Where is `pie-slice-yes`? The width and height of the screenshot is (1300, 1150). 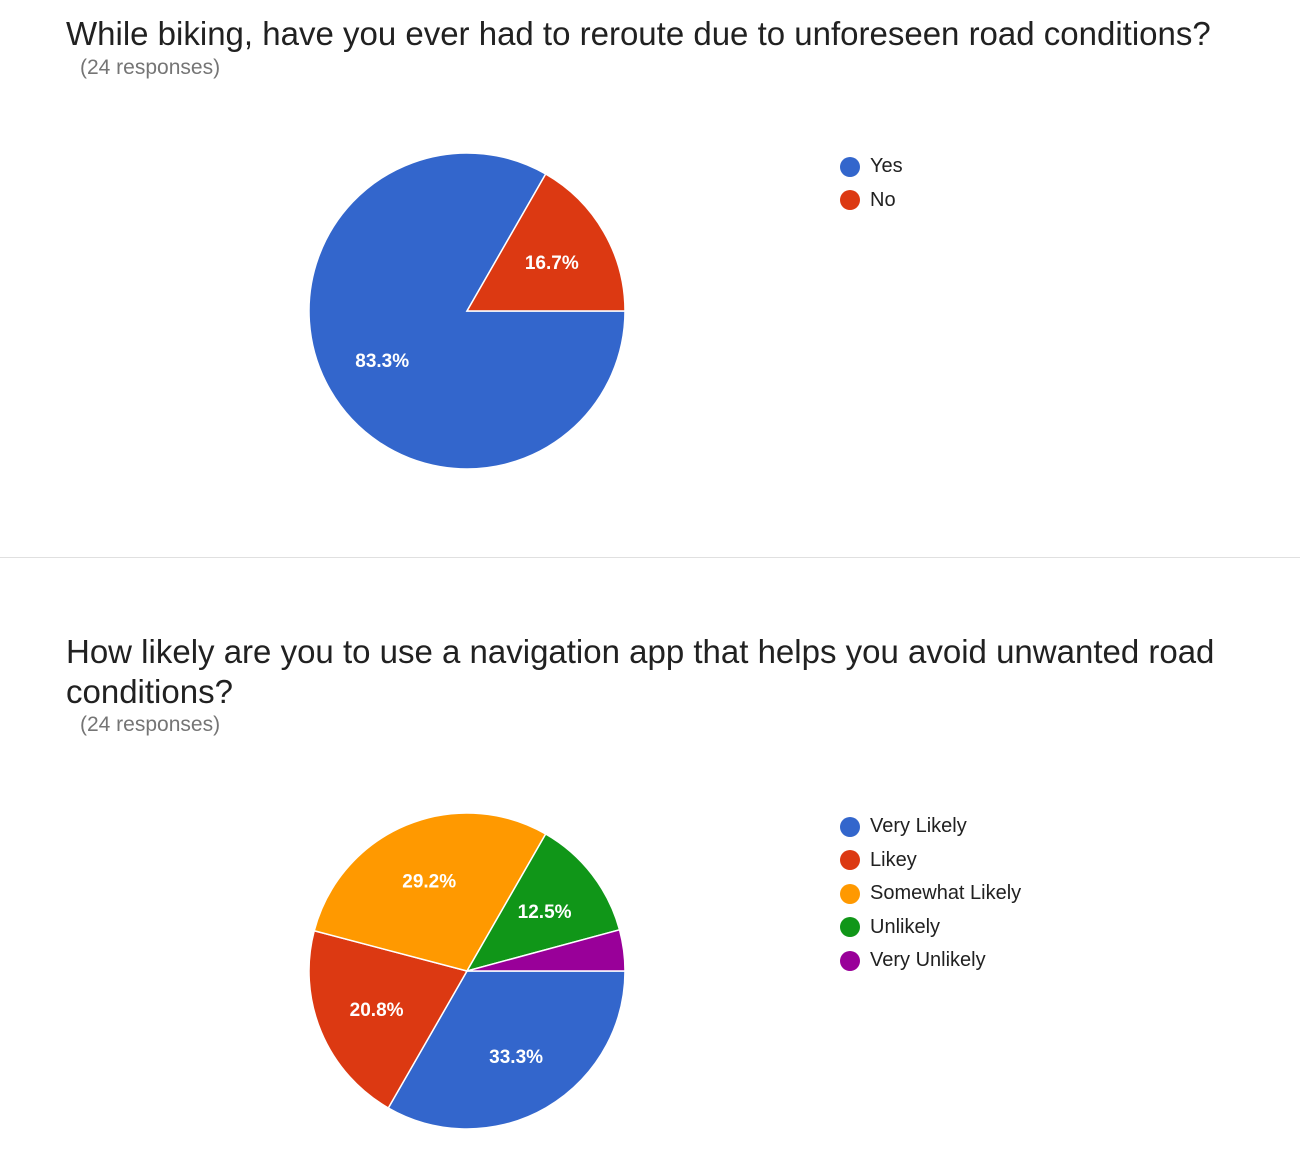
pie-slice-yes is located at coordinates (467, 311).